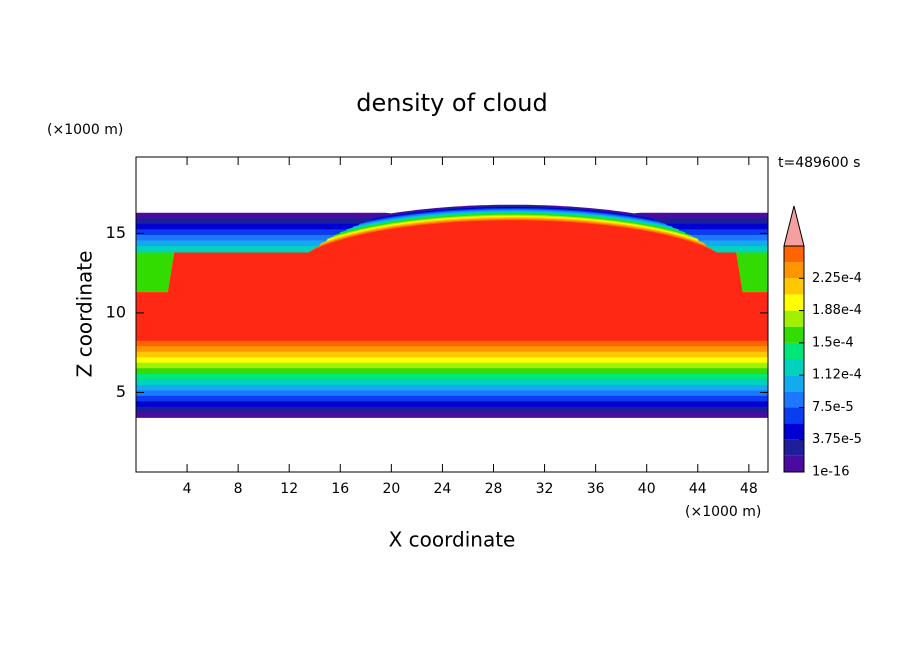  What do you see at coordinates (837, 375) in the screenshot?
I see `colorbar-label: 1.12e-4` at bounding box center [837, 375].